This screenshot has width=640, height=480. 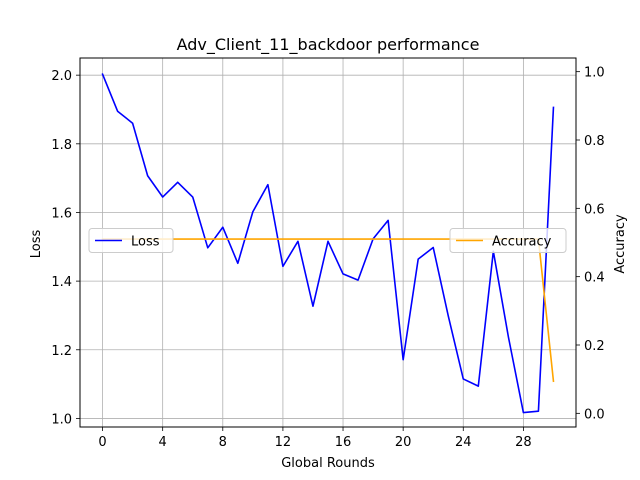 I want to click on legend-loss: Loss, so click(x=131, y=240).